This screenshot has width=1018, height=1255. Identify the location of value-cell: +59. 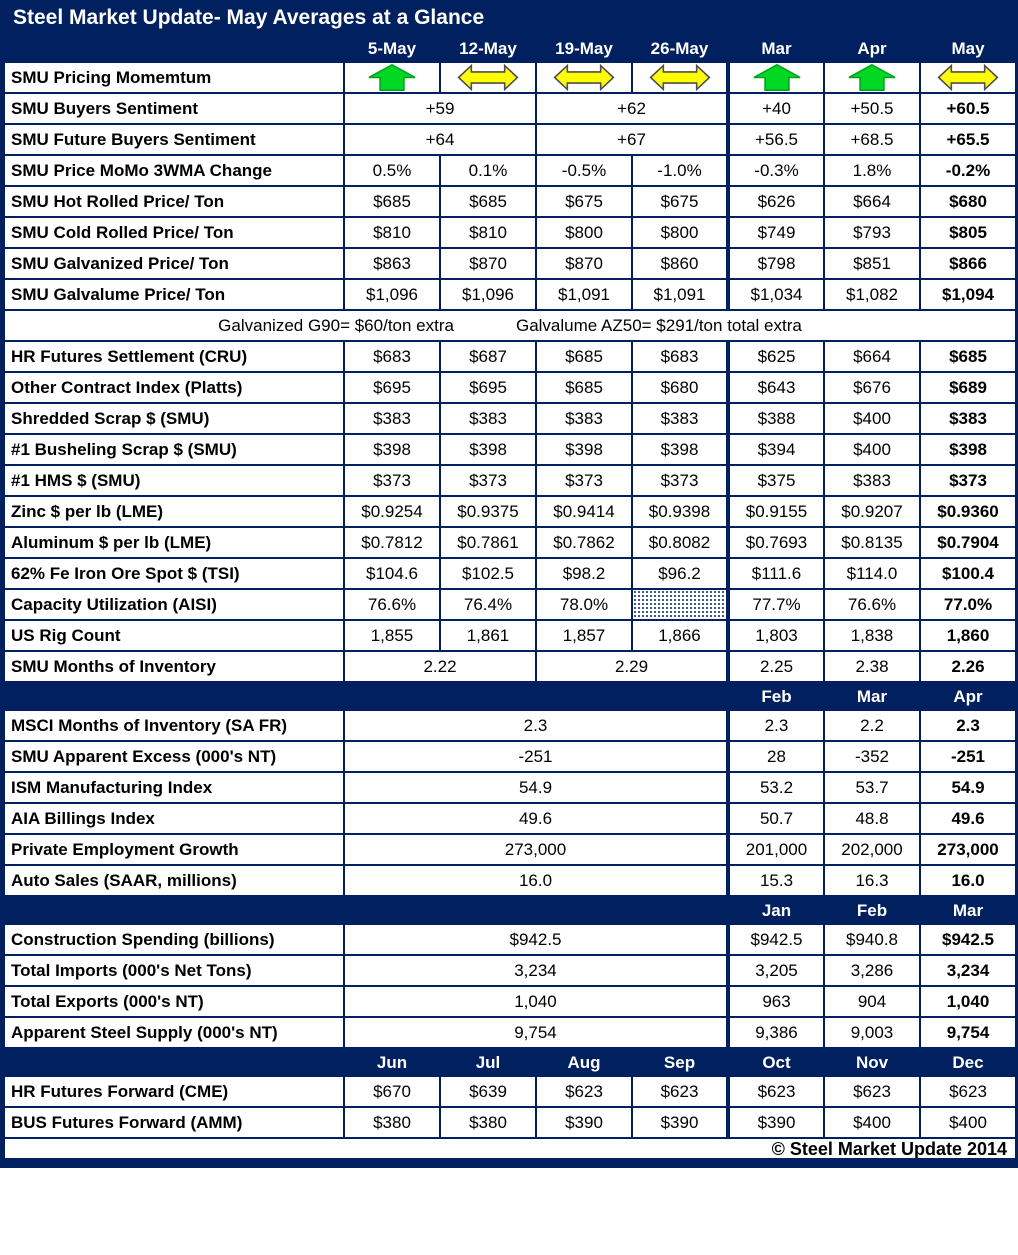
(440, 108).